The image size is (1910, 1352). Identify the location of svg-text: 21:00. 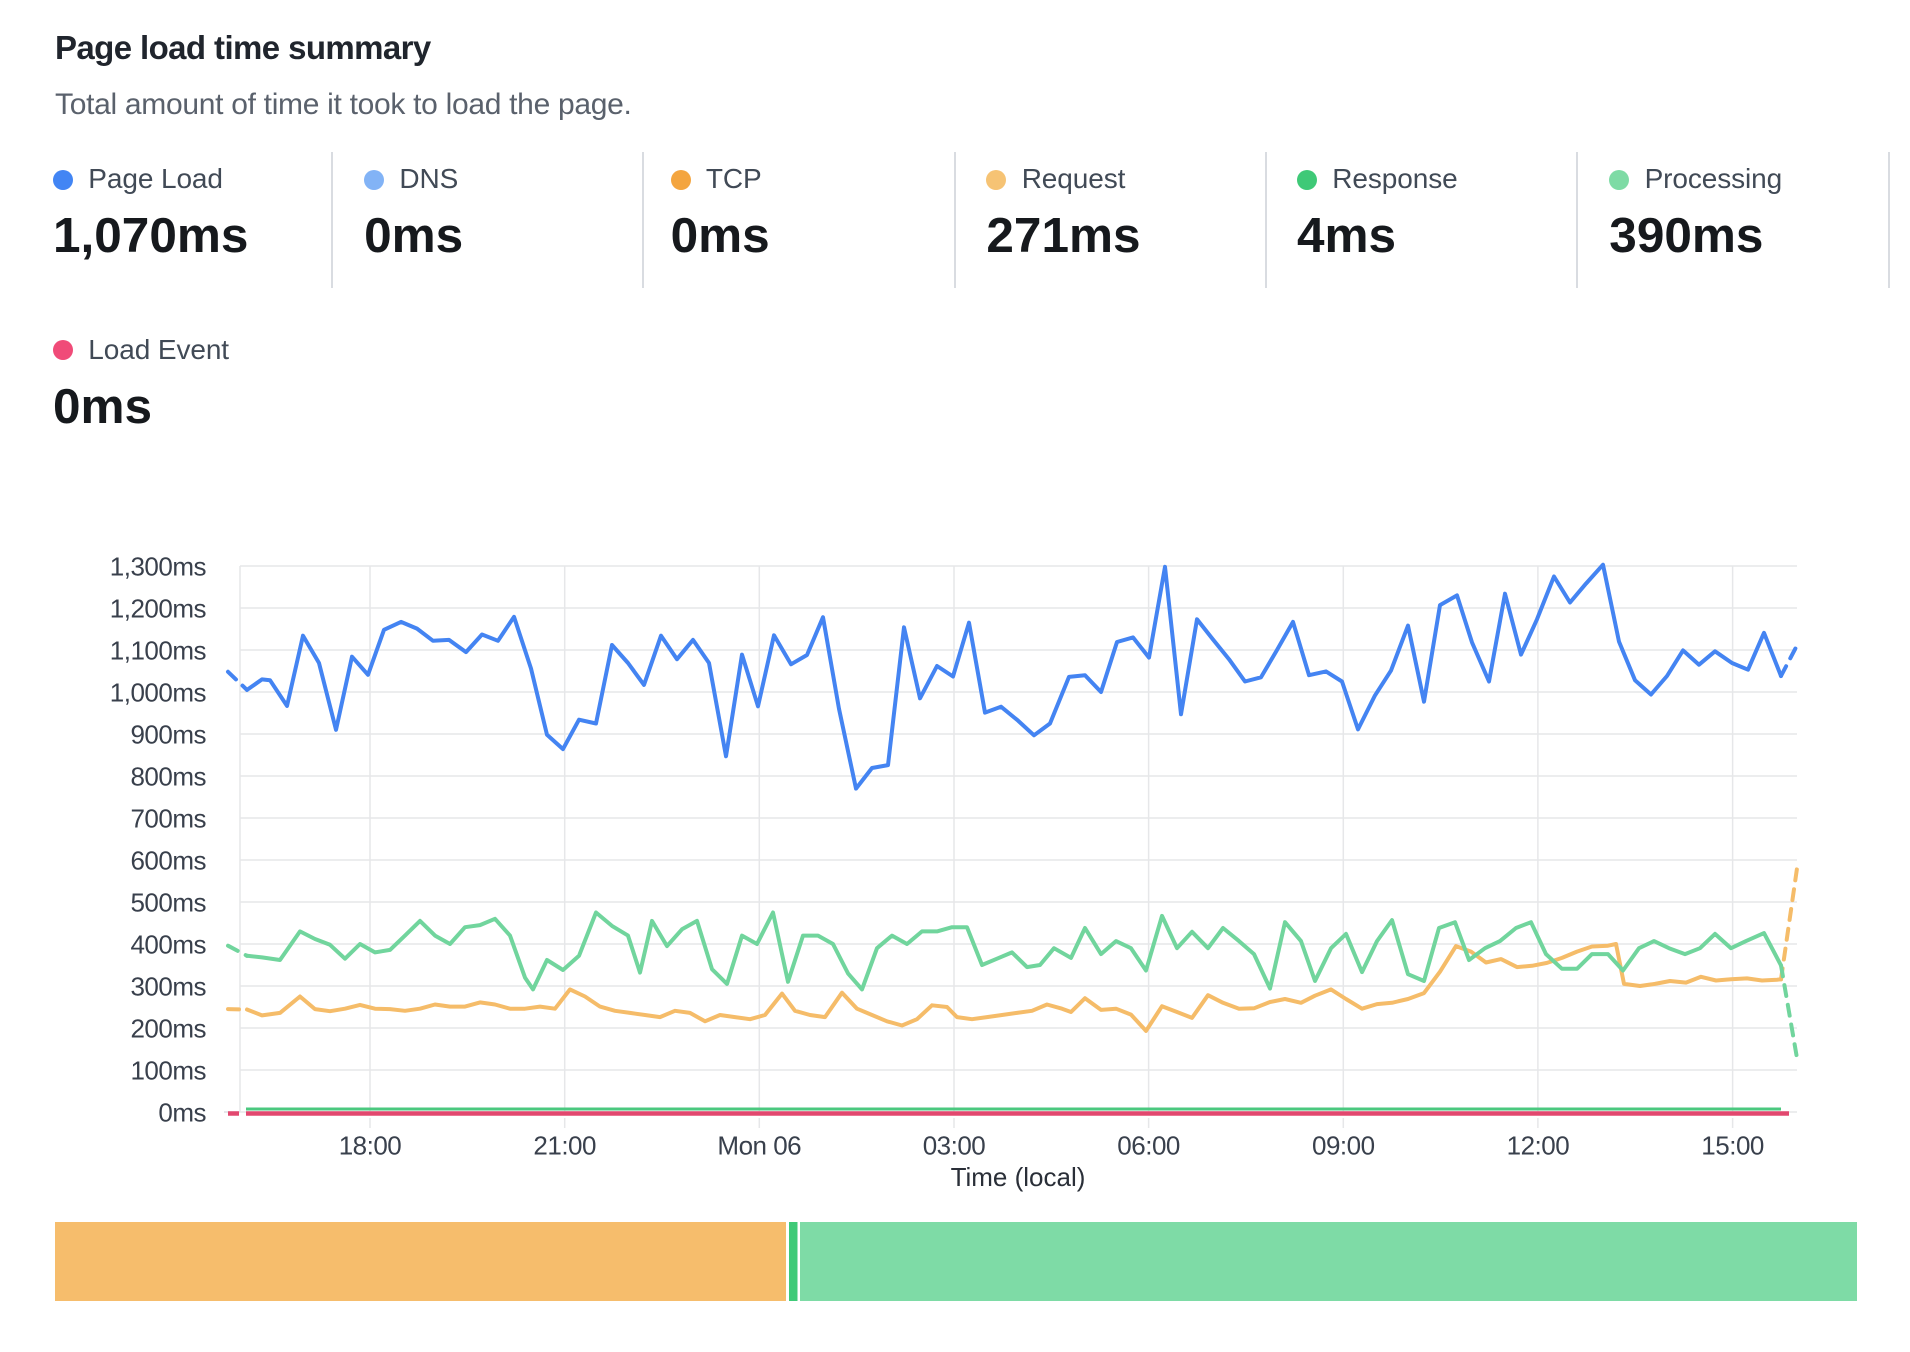
(564, 1146).